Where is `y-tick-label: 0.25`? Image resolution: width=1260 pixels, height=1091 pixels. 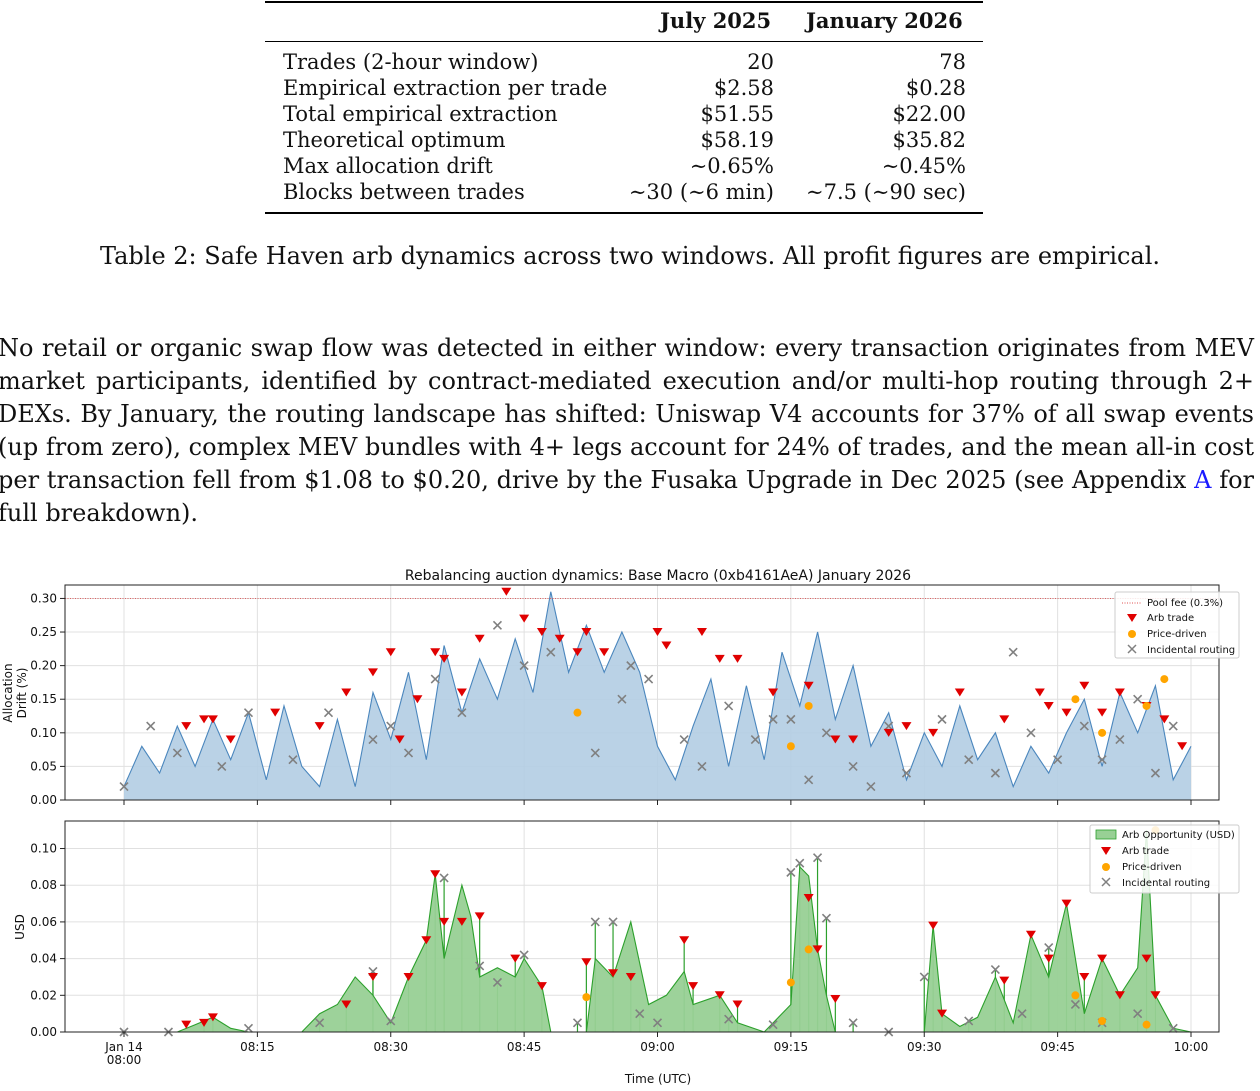 y-tick-label: 0.25 is located at coordinates (43, 632).